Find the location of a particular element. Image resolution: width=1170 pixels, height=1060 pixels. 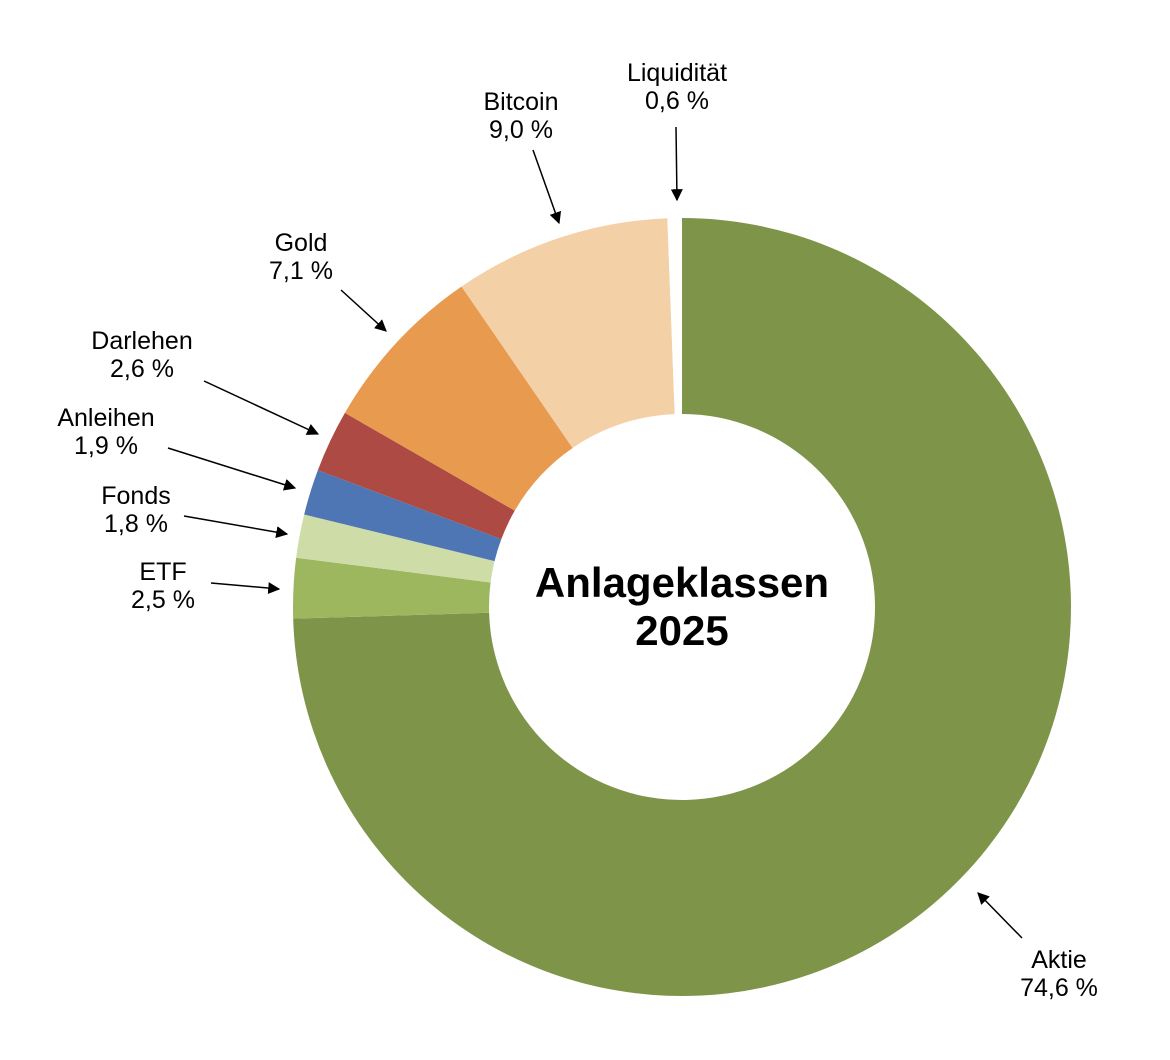

slice-liquiditat is located at coordinates (674, 316).